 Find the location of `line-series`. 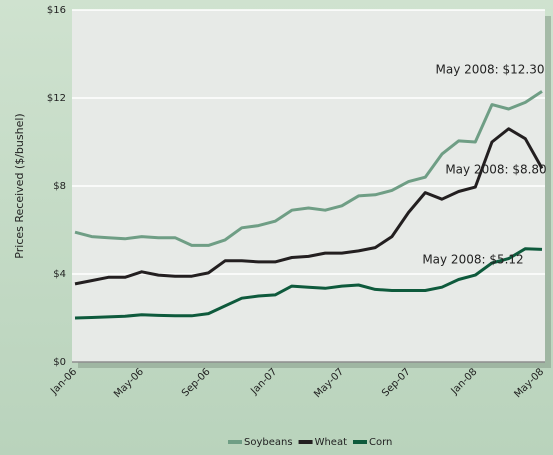

line-series is located at coordinates (308, 283).